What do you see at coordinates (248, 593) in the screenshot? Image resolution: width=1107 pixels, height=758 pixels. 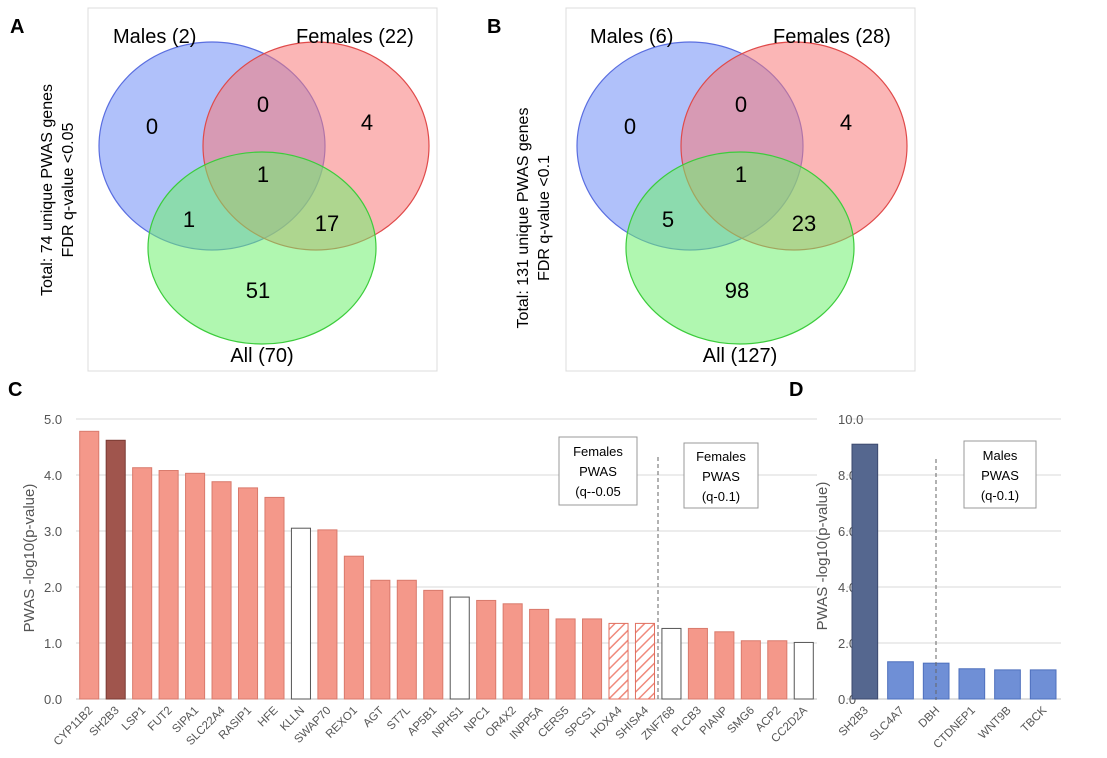 I see `chart-c-bar-rasip1` at bounding box center [248, 593].